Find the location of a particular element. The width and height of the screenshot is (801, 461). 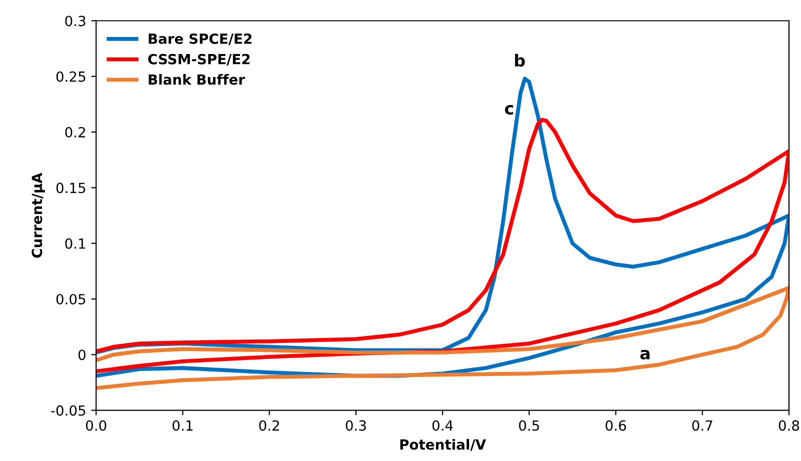

legend-label: Blank Buffer is located at coordinates (196, 79).